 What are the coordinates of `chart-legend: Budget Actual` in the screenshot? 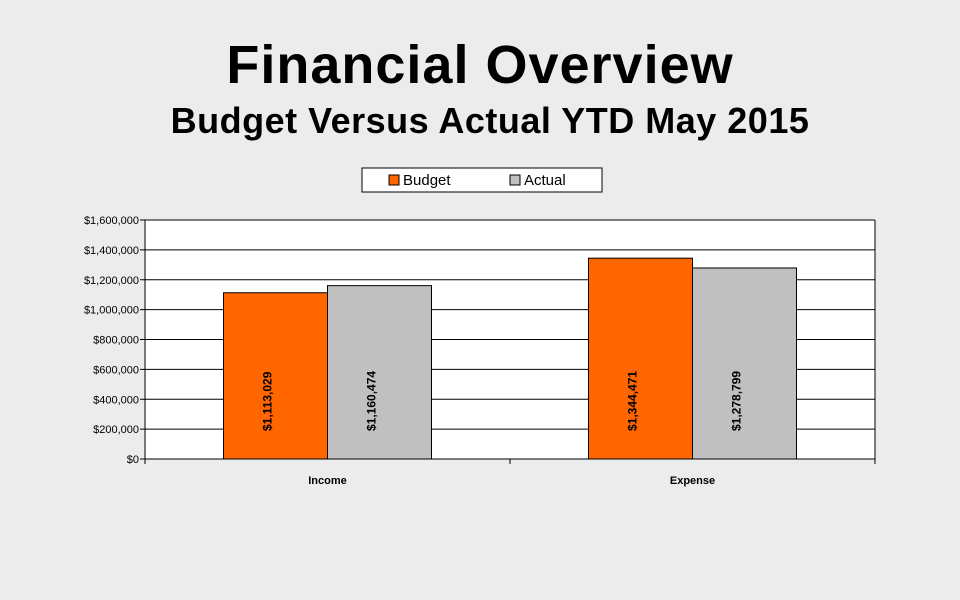 It's located at (482, 180).